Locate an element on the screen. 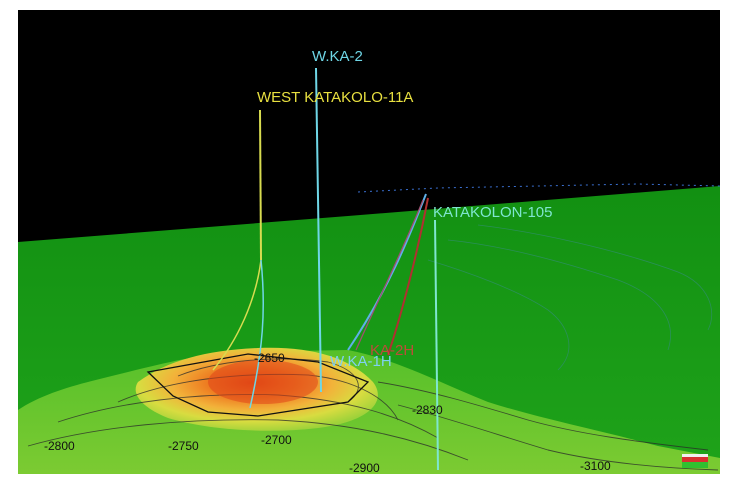 Image resolution: width=729 pixels, height=477 pixels. well-path-wka1h is located at coordinates (387, 272).